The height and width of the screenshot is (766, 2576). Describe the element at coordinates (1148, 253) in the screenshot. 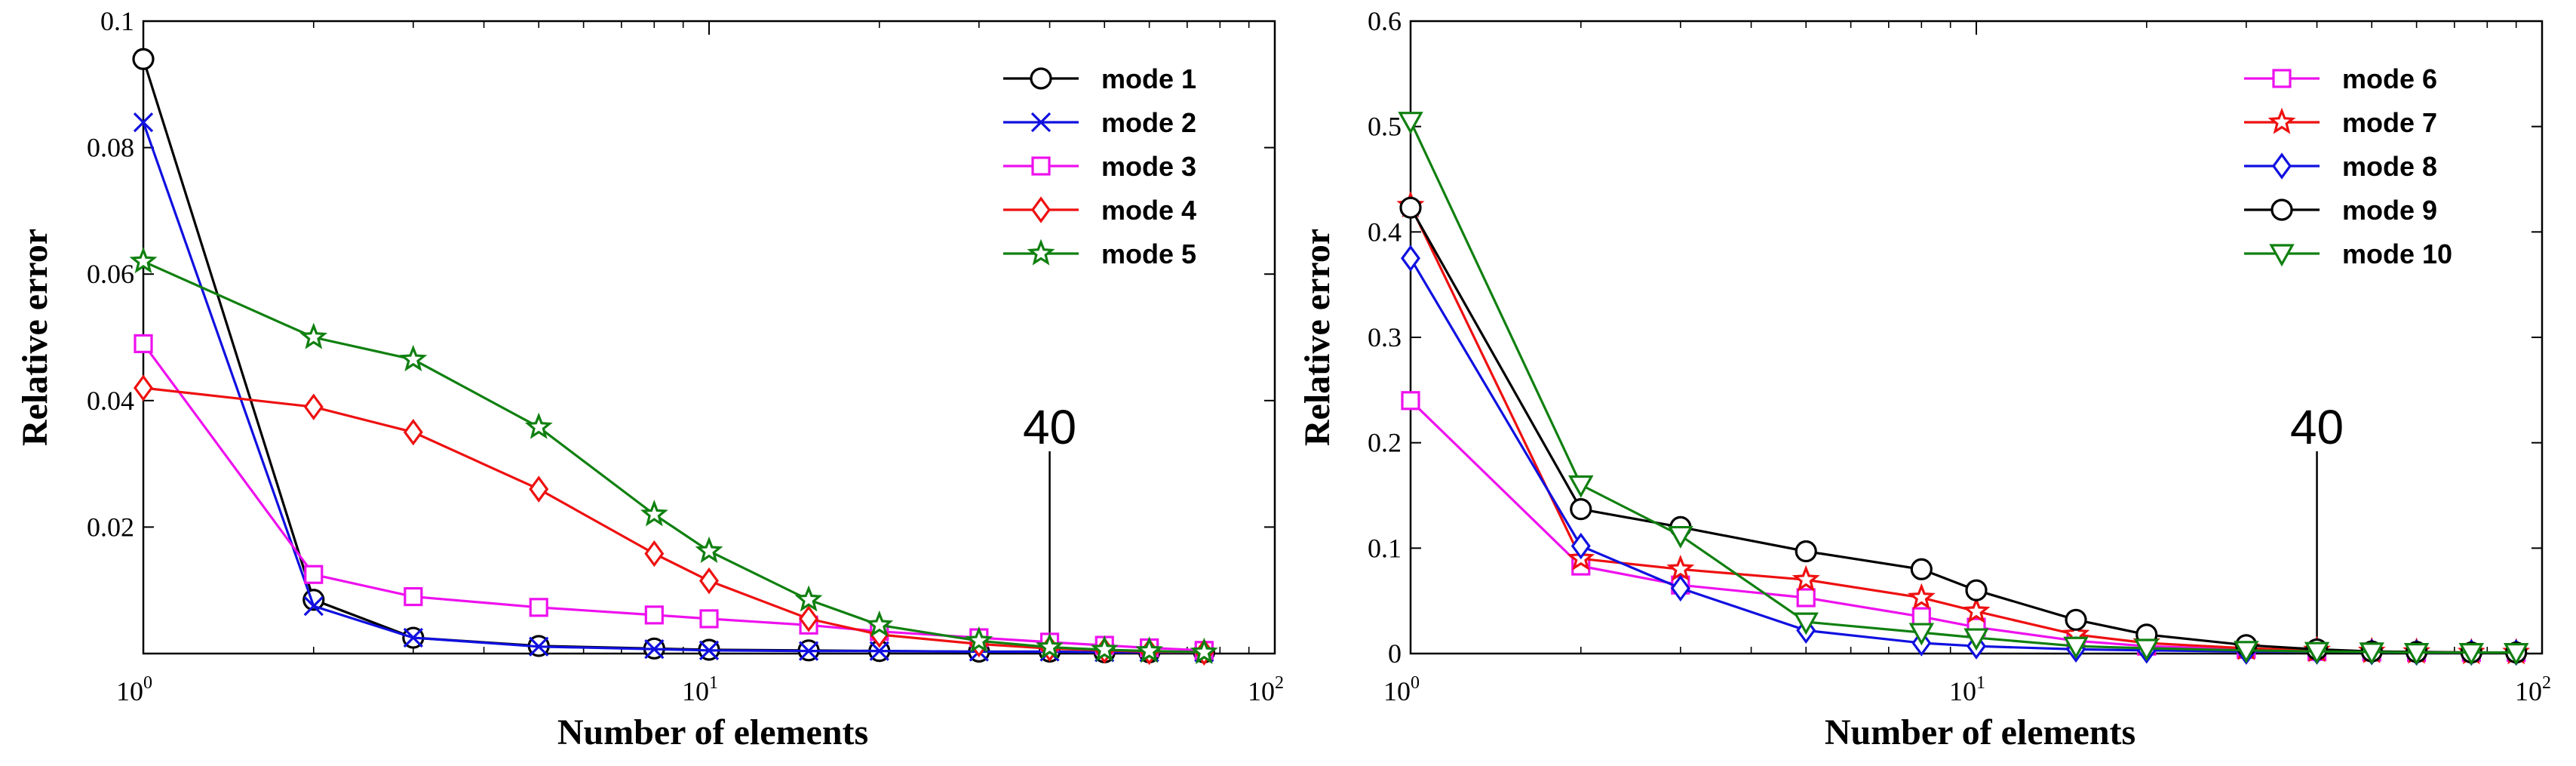

I see `legend-label: mode 5` at that location.